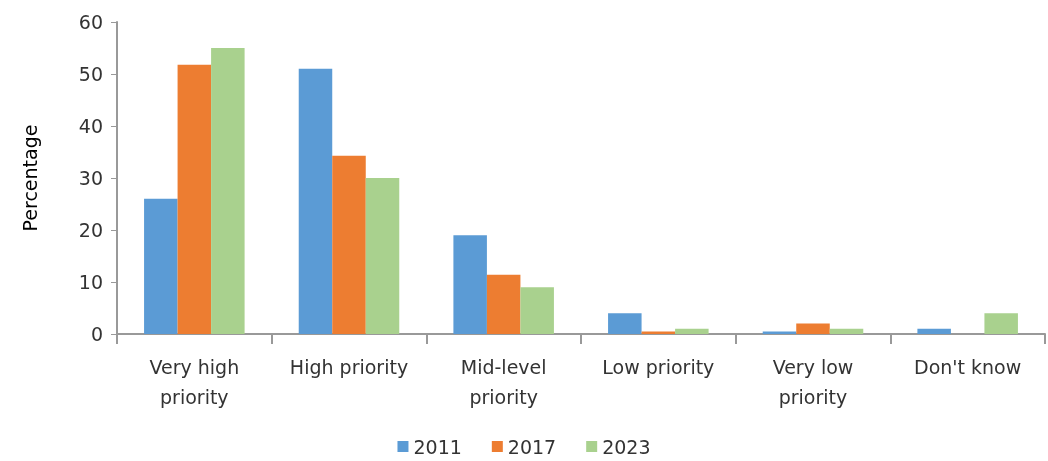  What do you see at coordinates (968, 367) in the screenshot?
I see `x-tick-label: Don't know` at bounding box center [968, 367].